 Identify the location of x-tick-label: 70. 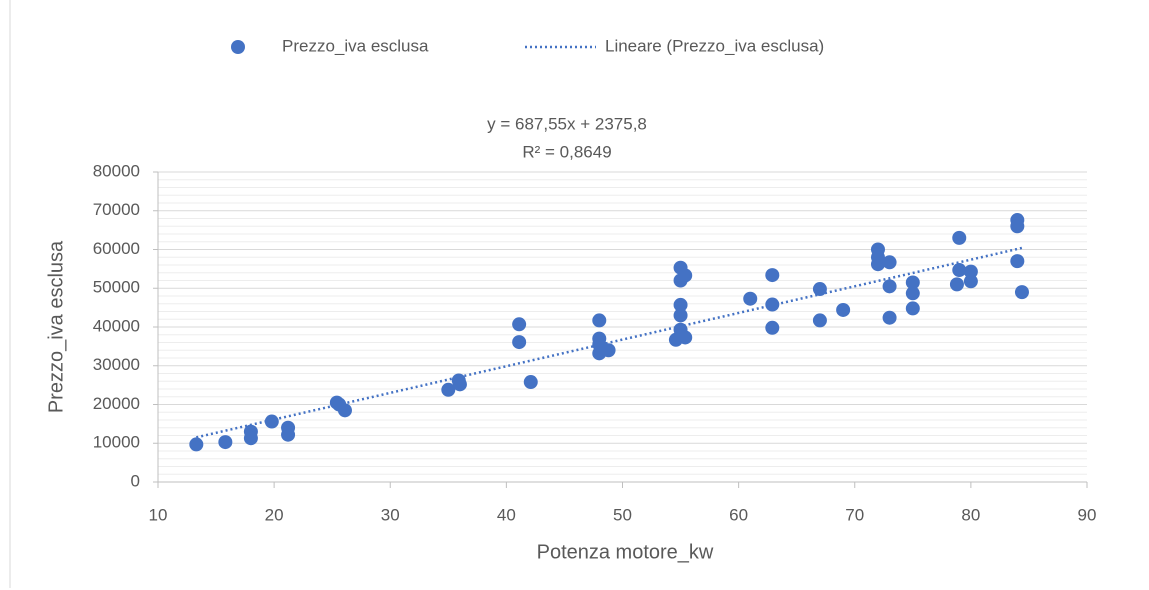
(854, 514).